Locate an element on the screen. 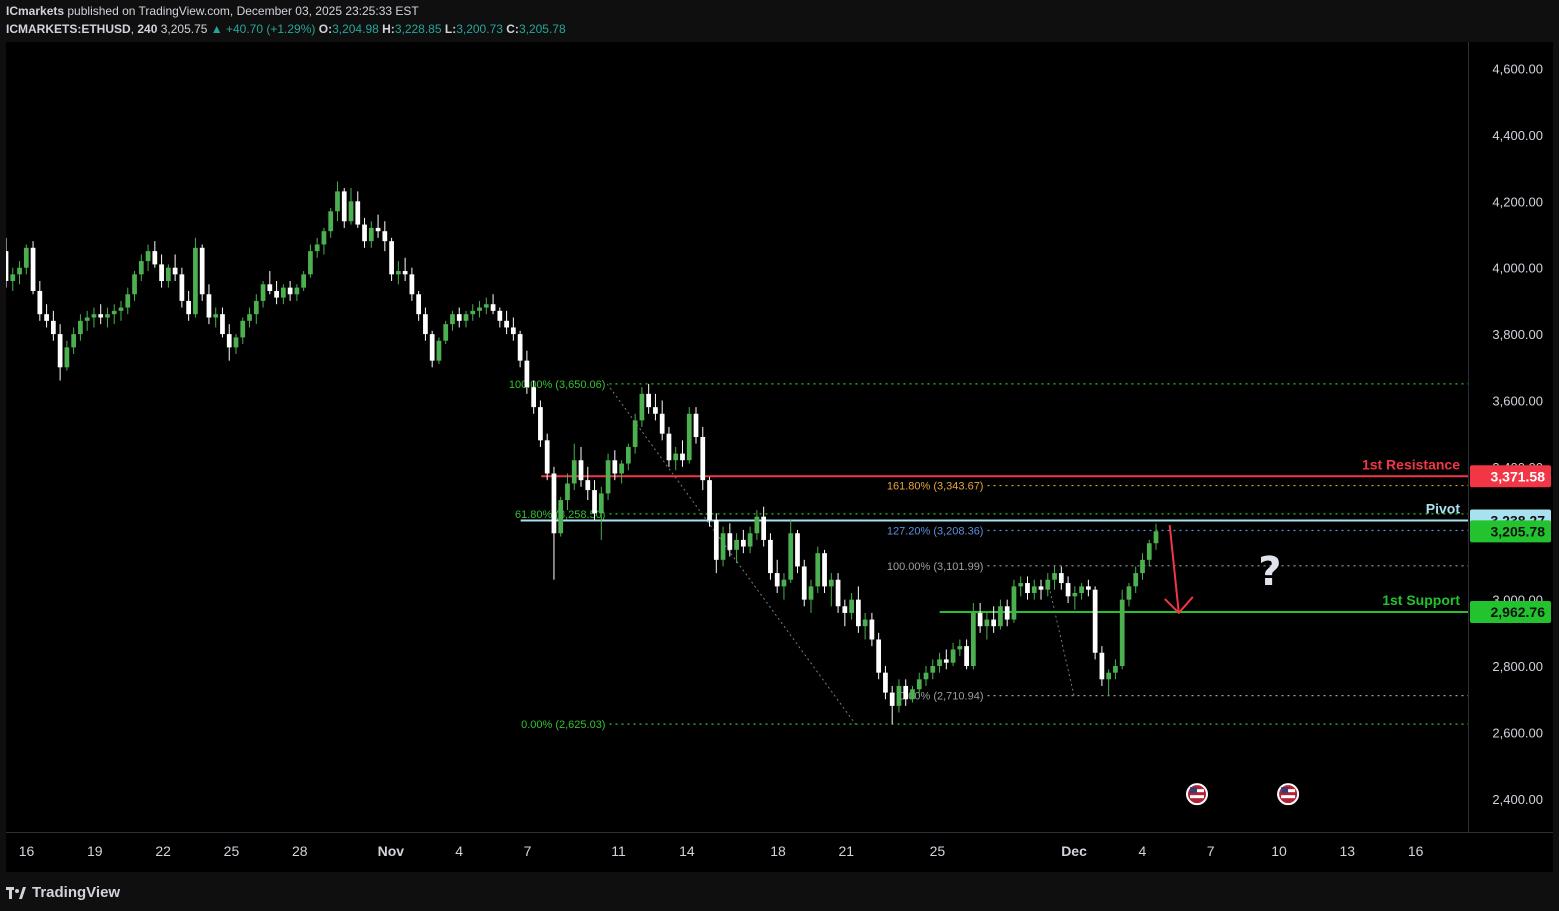 This screenshot has width=1559, height=911. tradingview-logo-icon is located at coordinates (16, 892).